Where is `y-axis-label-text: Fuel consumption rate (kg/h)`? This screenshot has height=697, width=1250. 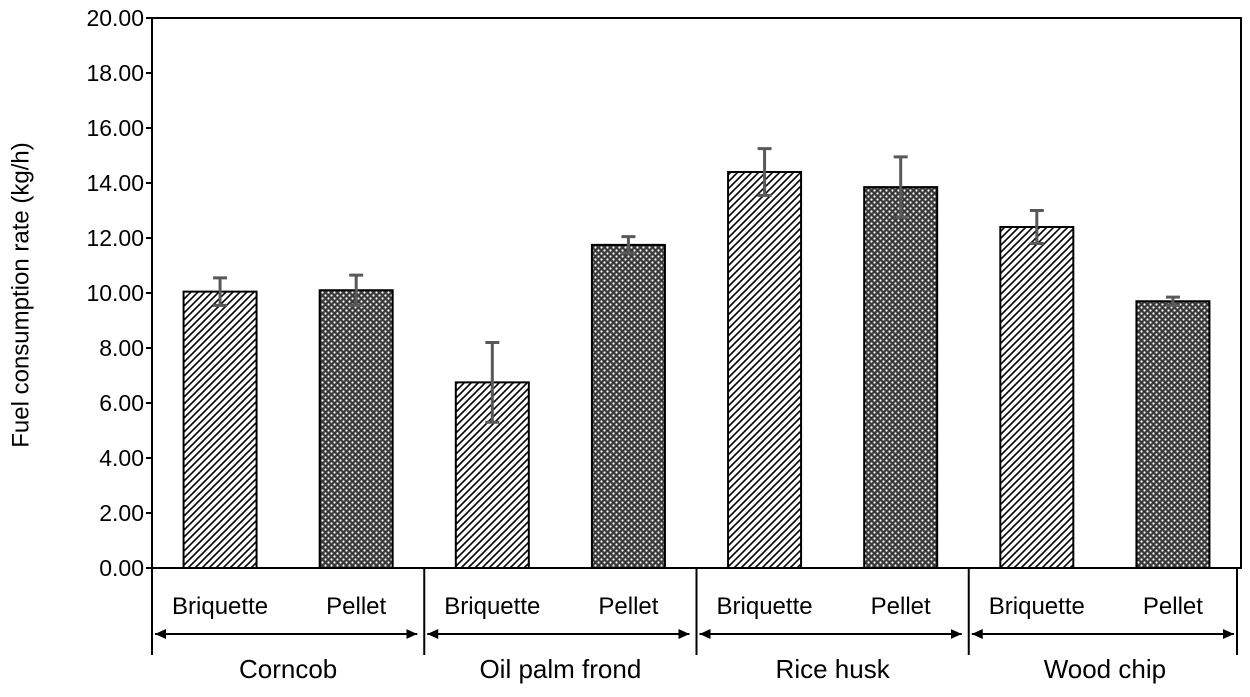 y-axis-label-text: Fuel consumption rate (kg/h) is located at coordinates (22, 295).